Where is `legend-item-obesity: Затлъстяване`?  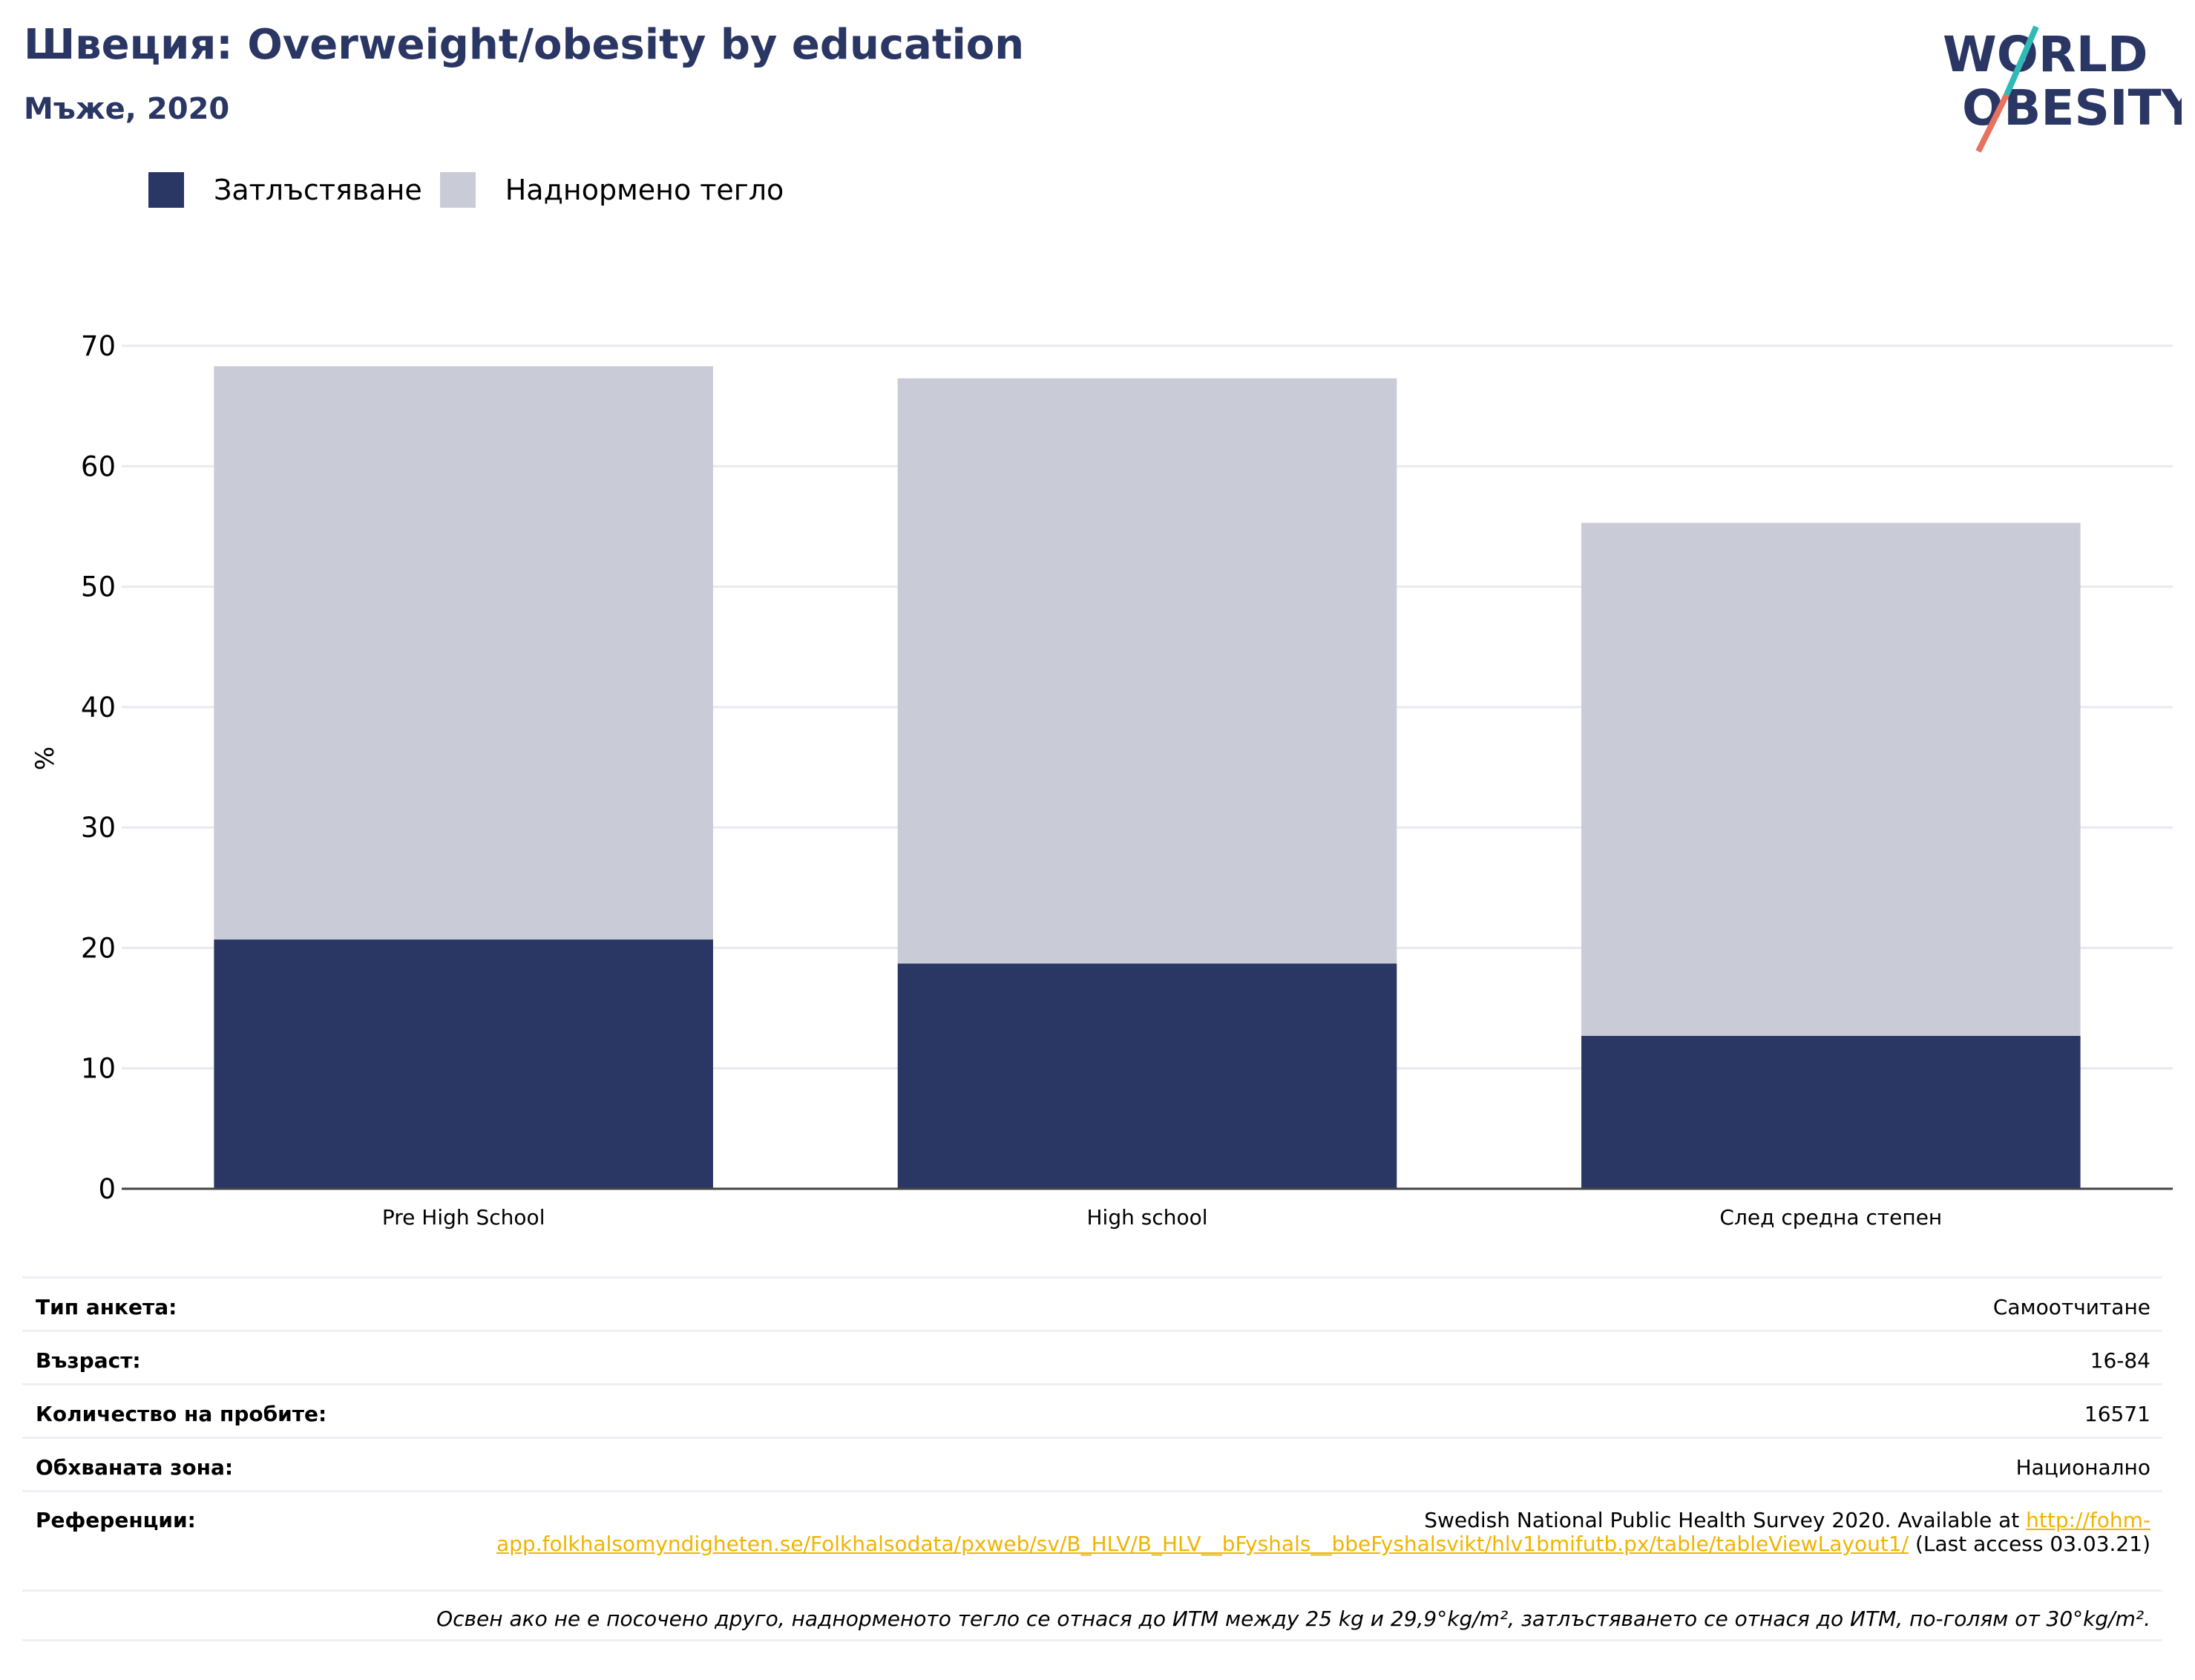
legend-item-obesity: Затлъстяване is located at coordinates (285, 190).